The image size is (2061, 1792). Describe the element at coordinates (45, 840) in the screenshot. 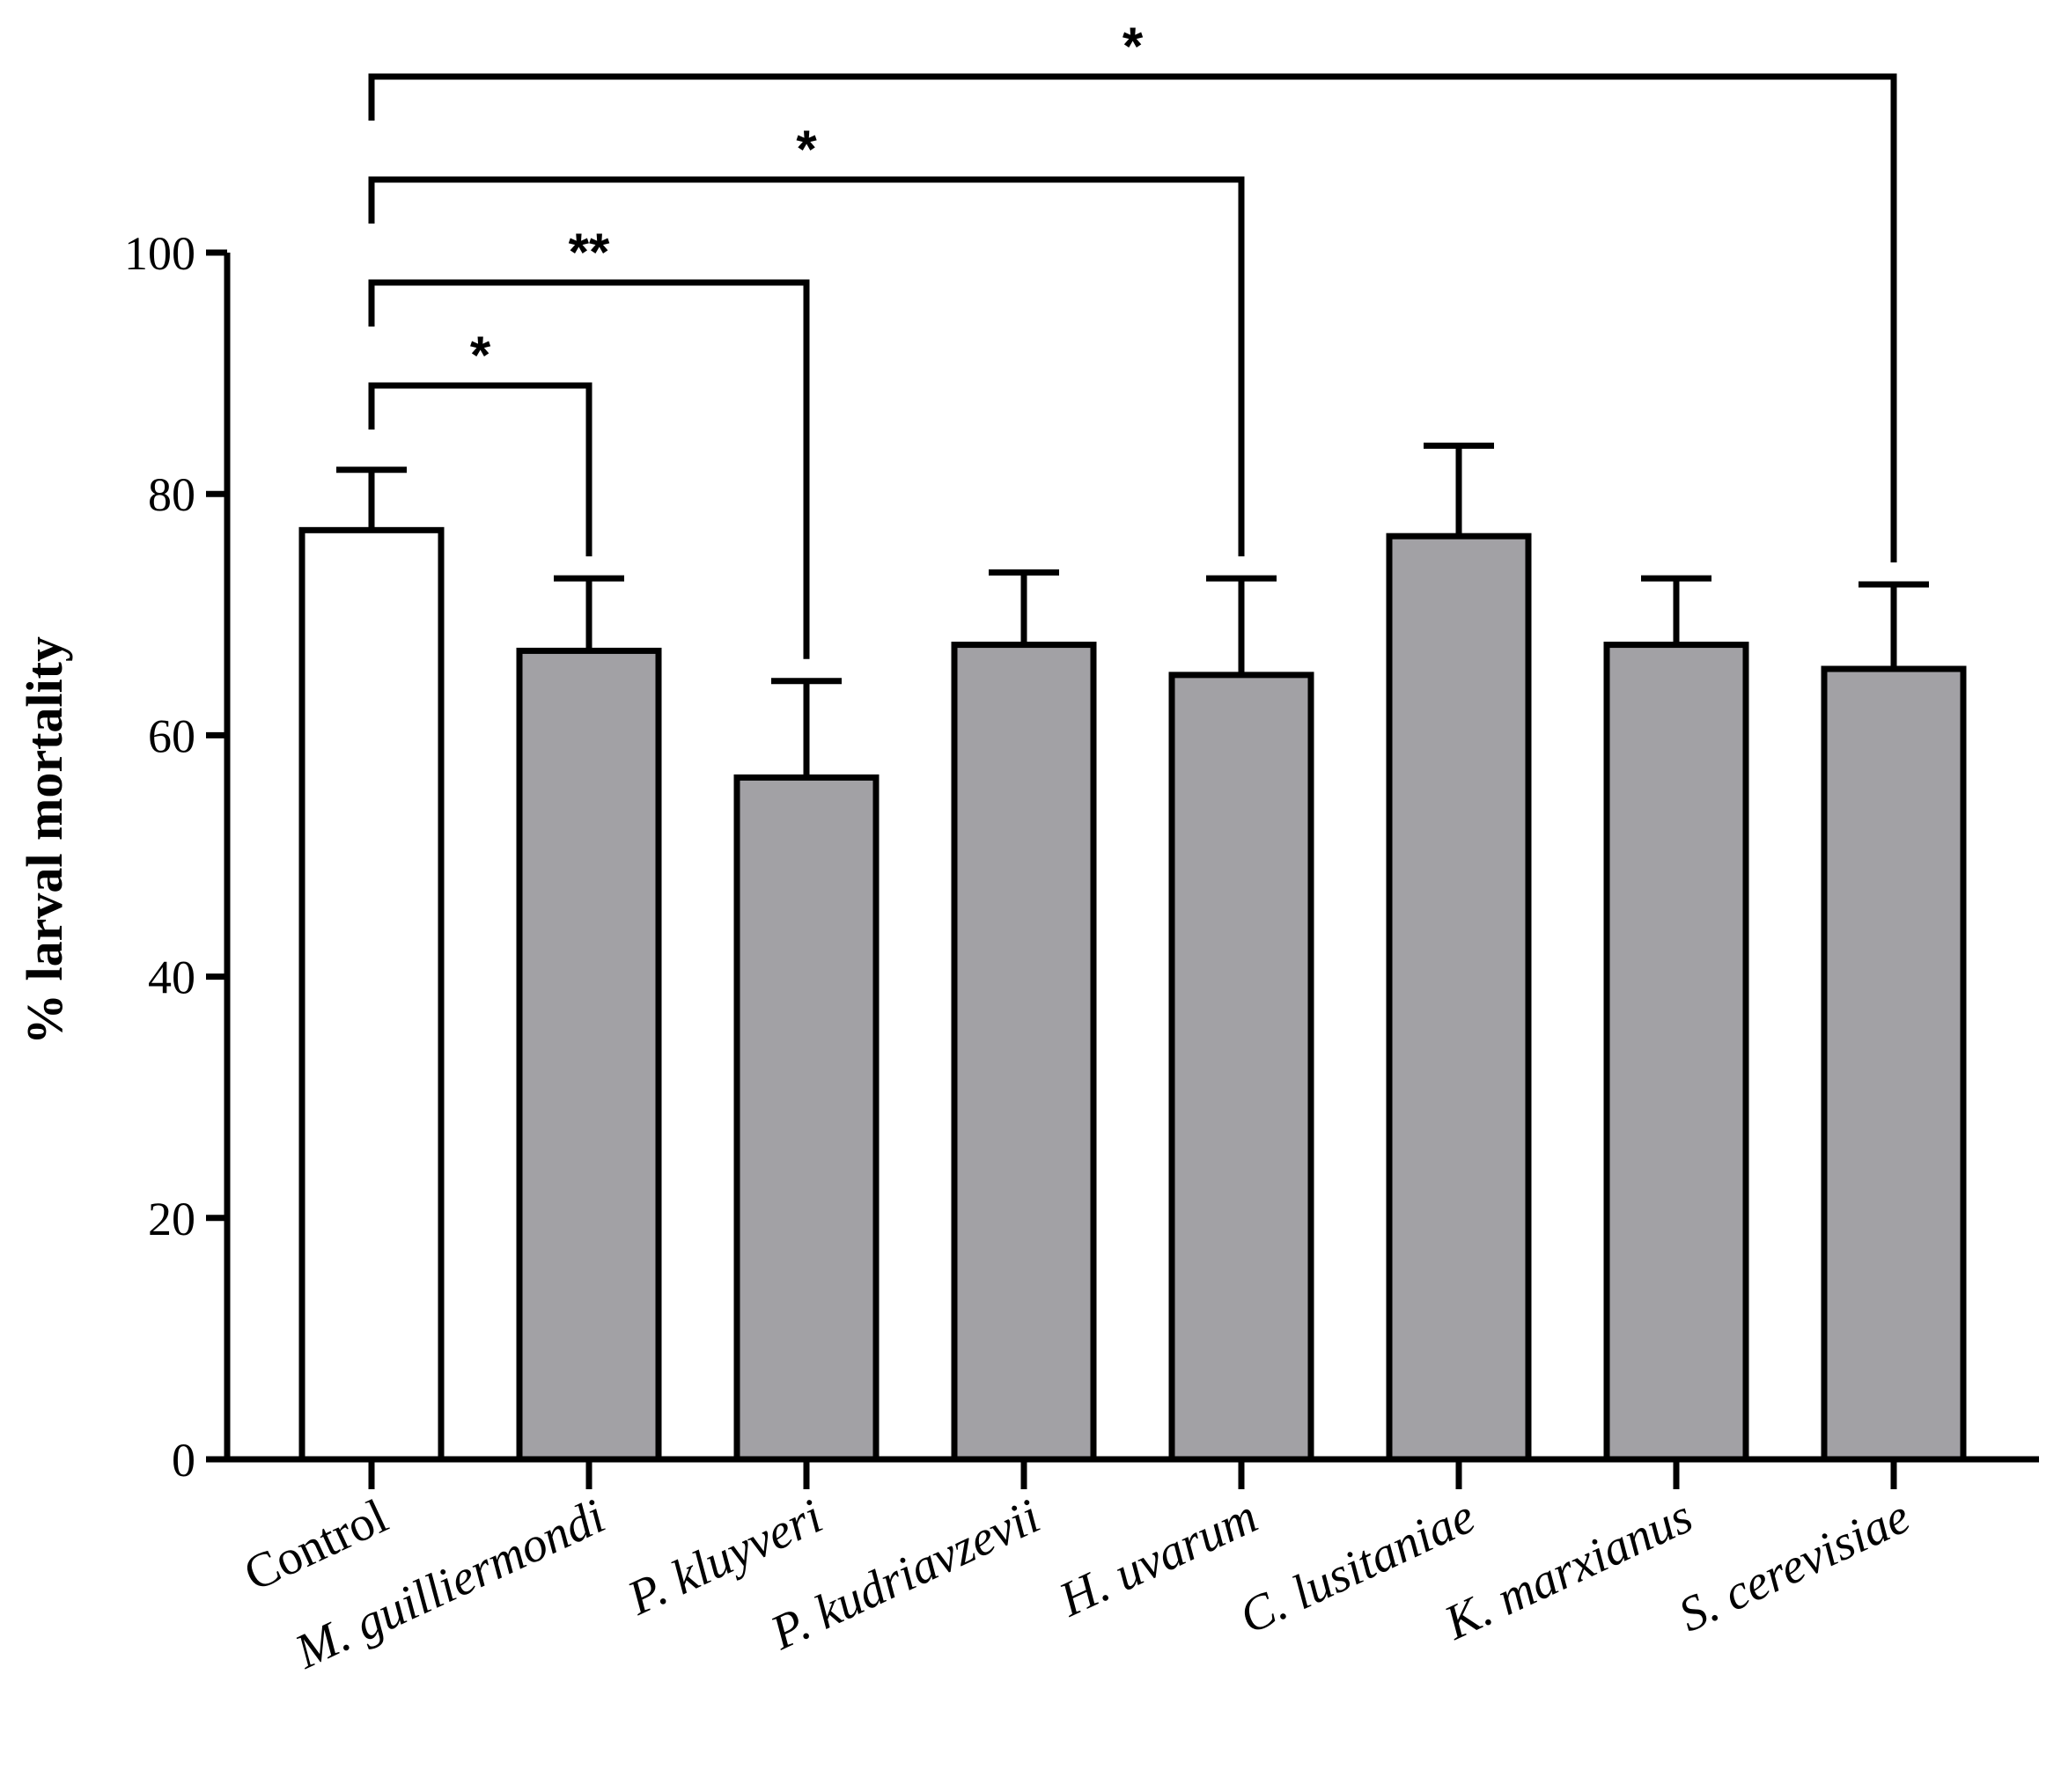

I see `y-axis-label: % larval mortality` at that location.